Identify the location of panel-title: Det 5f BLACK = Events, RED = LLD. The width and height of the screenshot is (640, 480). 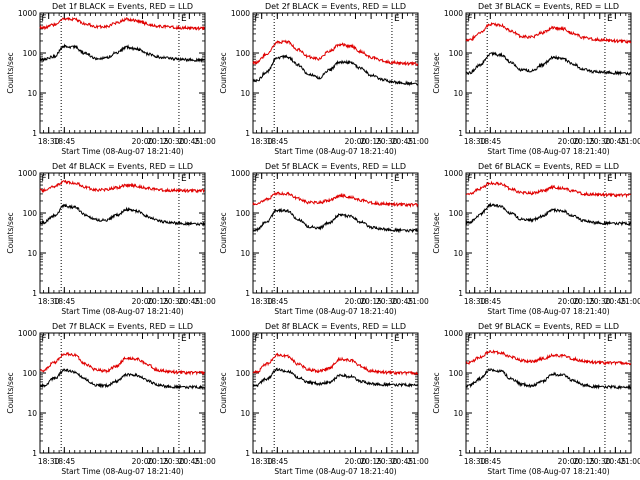
(335, 166).